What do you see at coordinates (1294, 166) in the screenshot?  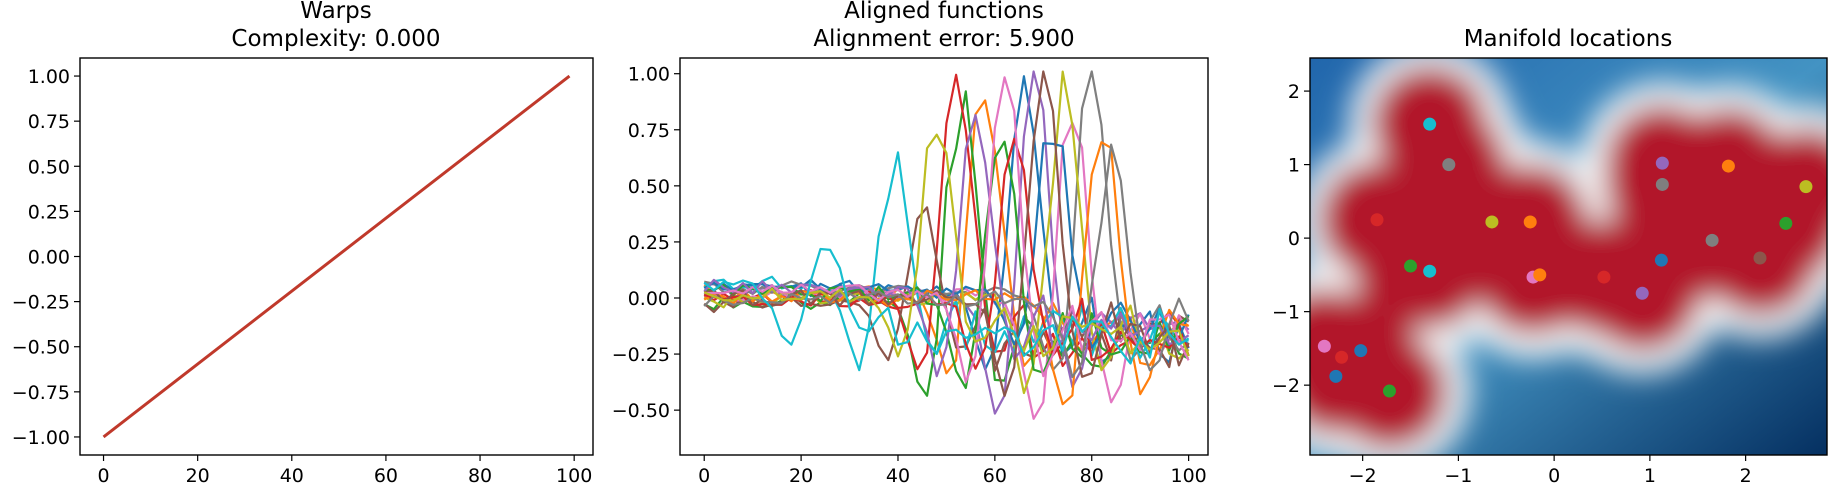 I see `y-tick-label: 1` at bounding box center [1294, 166].